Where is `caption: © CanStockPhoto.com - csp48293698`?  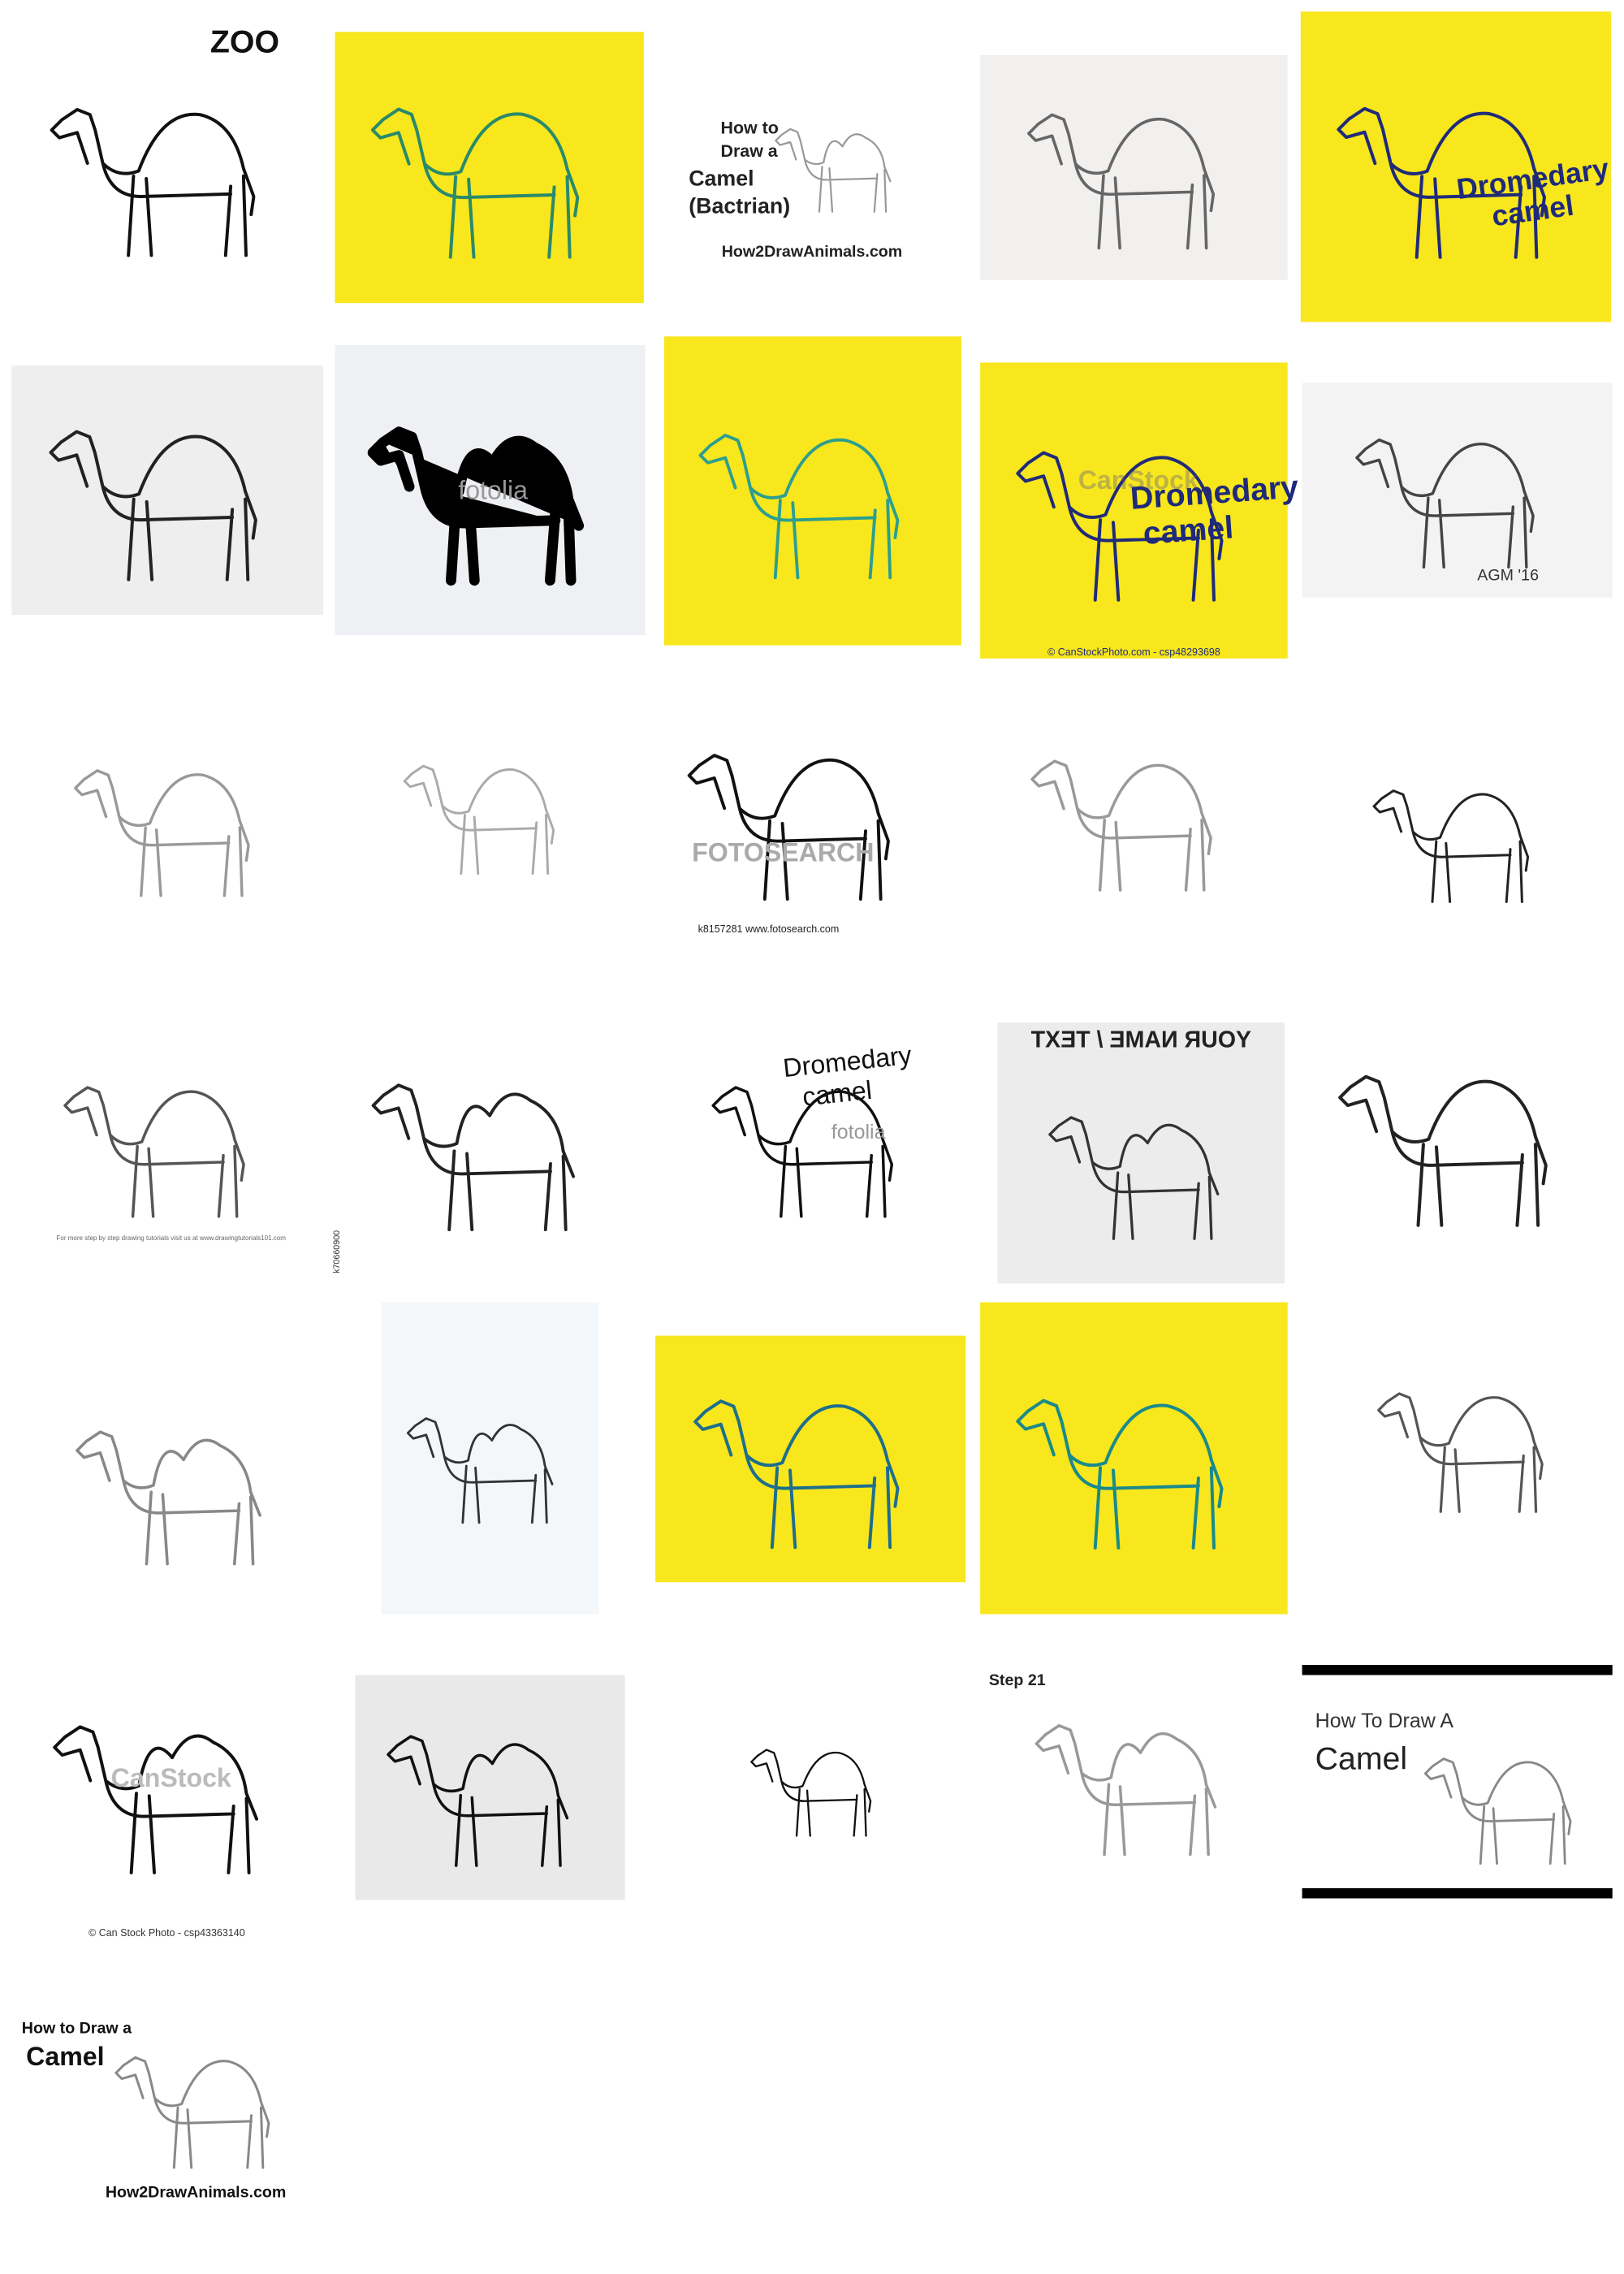 caption: © CanStockPhoto.com - csp48293698 is located at coordinates (1134, 652).